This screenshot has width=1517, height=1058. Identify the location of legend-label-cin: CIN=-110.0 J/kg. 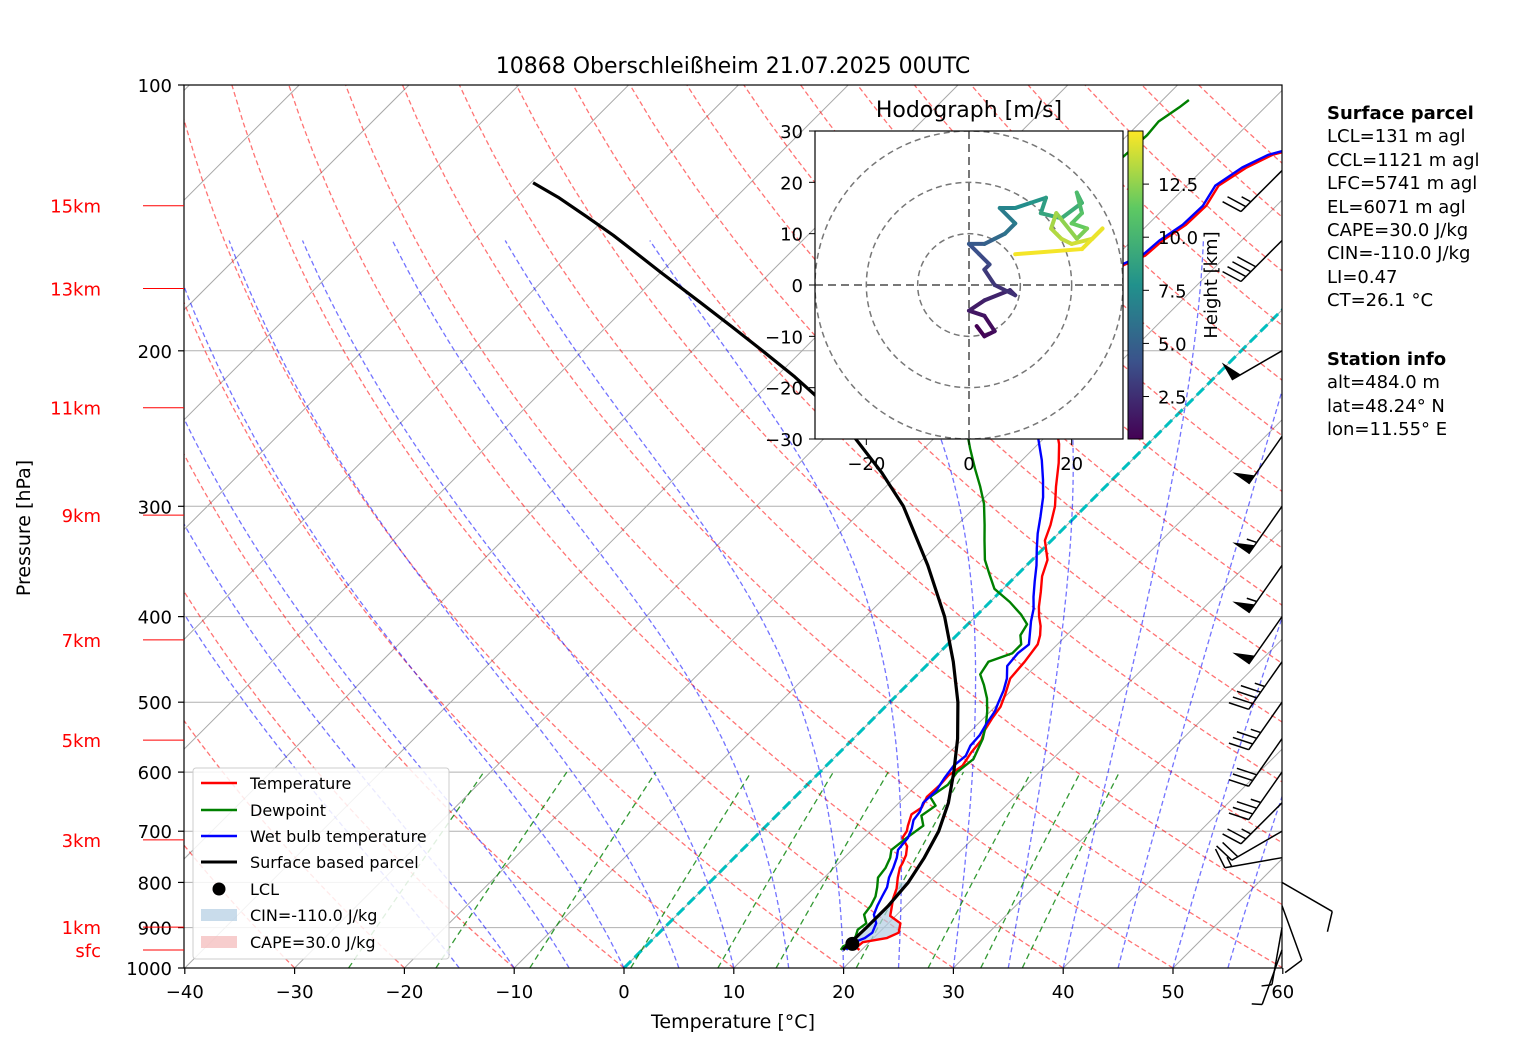
(313, 915).